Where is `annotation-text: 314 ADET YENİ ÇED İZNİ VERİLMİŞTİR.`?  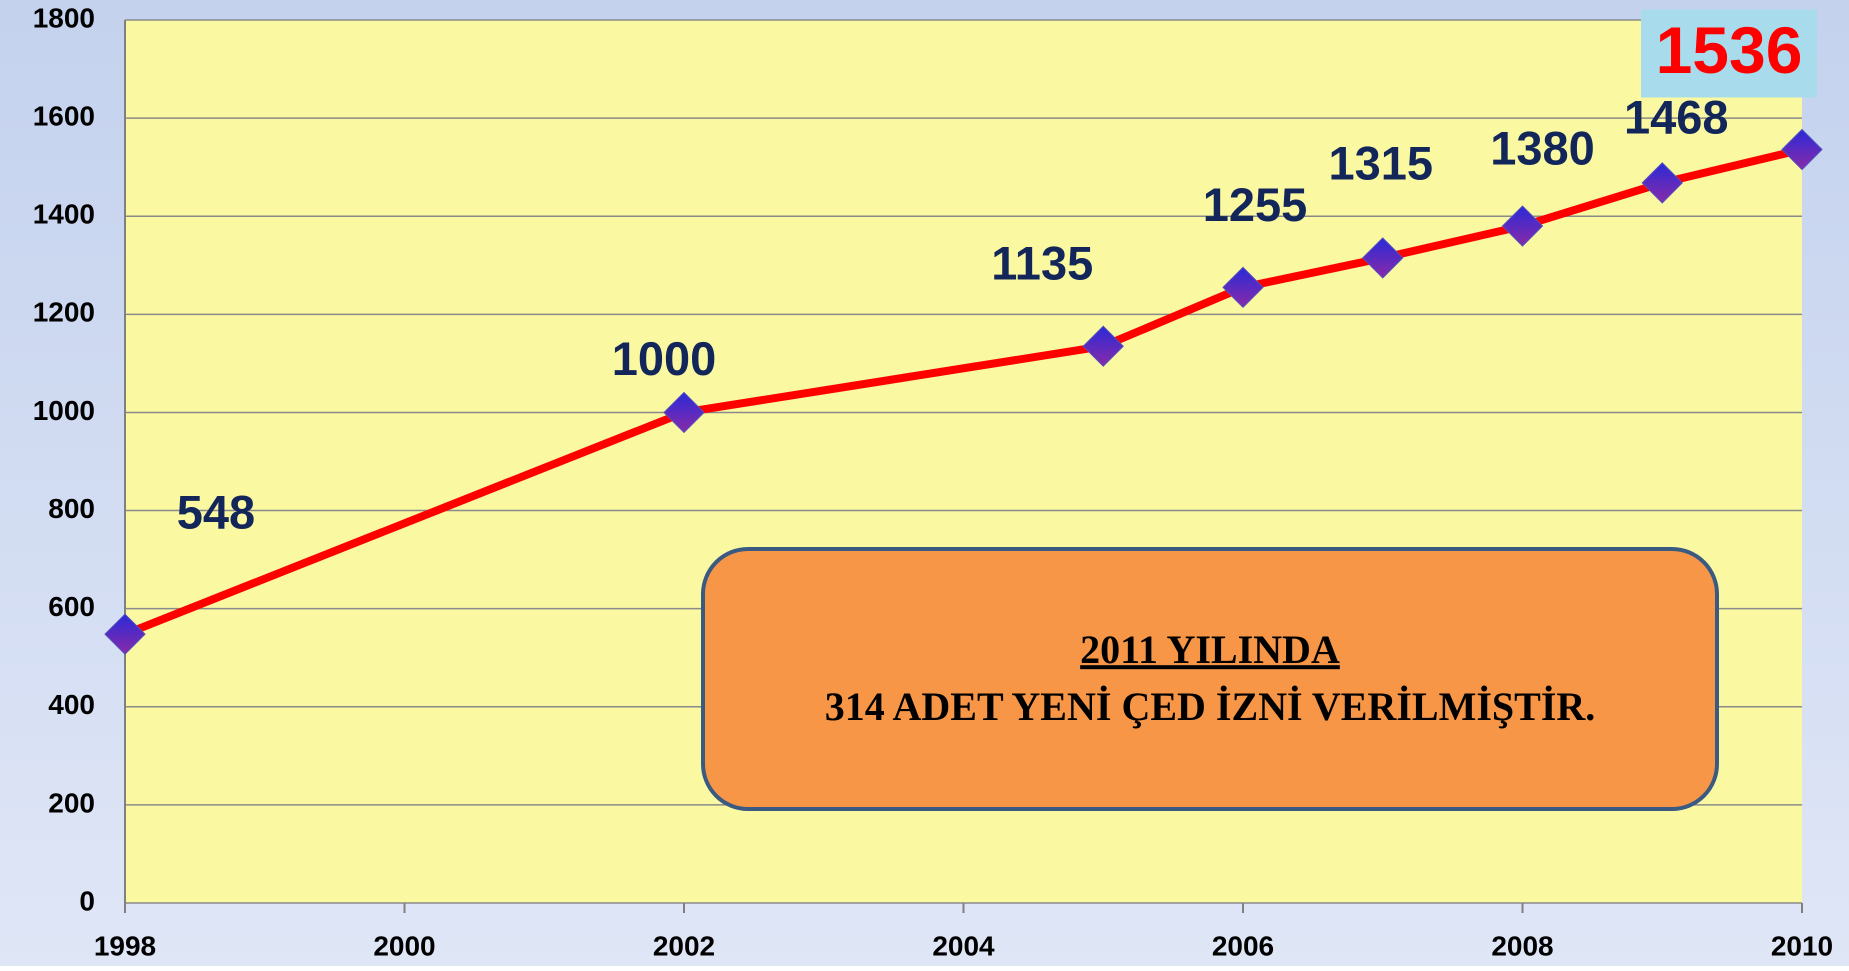
annotation-text: 314 ADET YENİ ÇED İZNİ VERİLMİŞTİR. is located at coordinates (1210, 706).